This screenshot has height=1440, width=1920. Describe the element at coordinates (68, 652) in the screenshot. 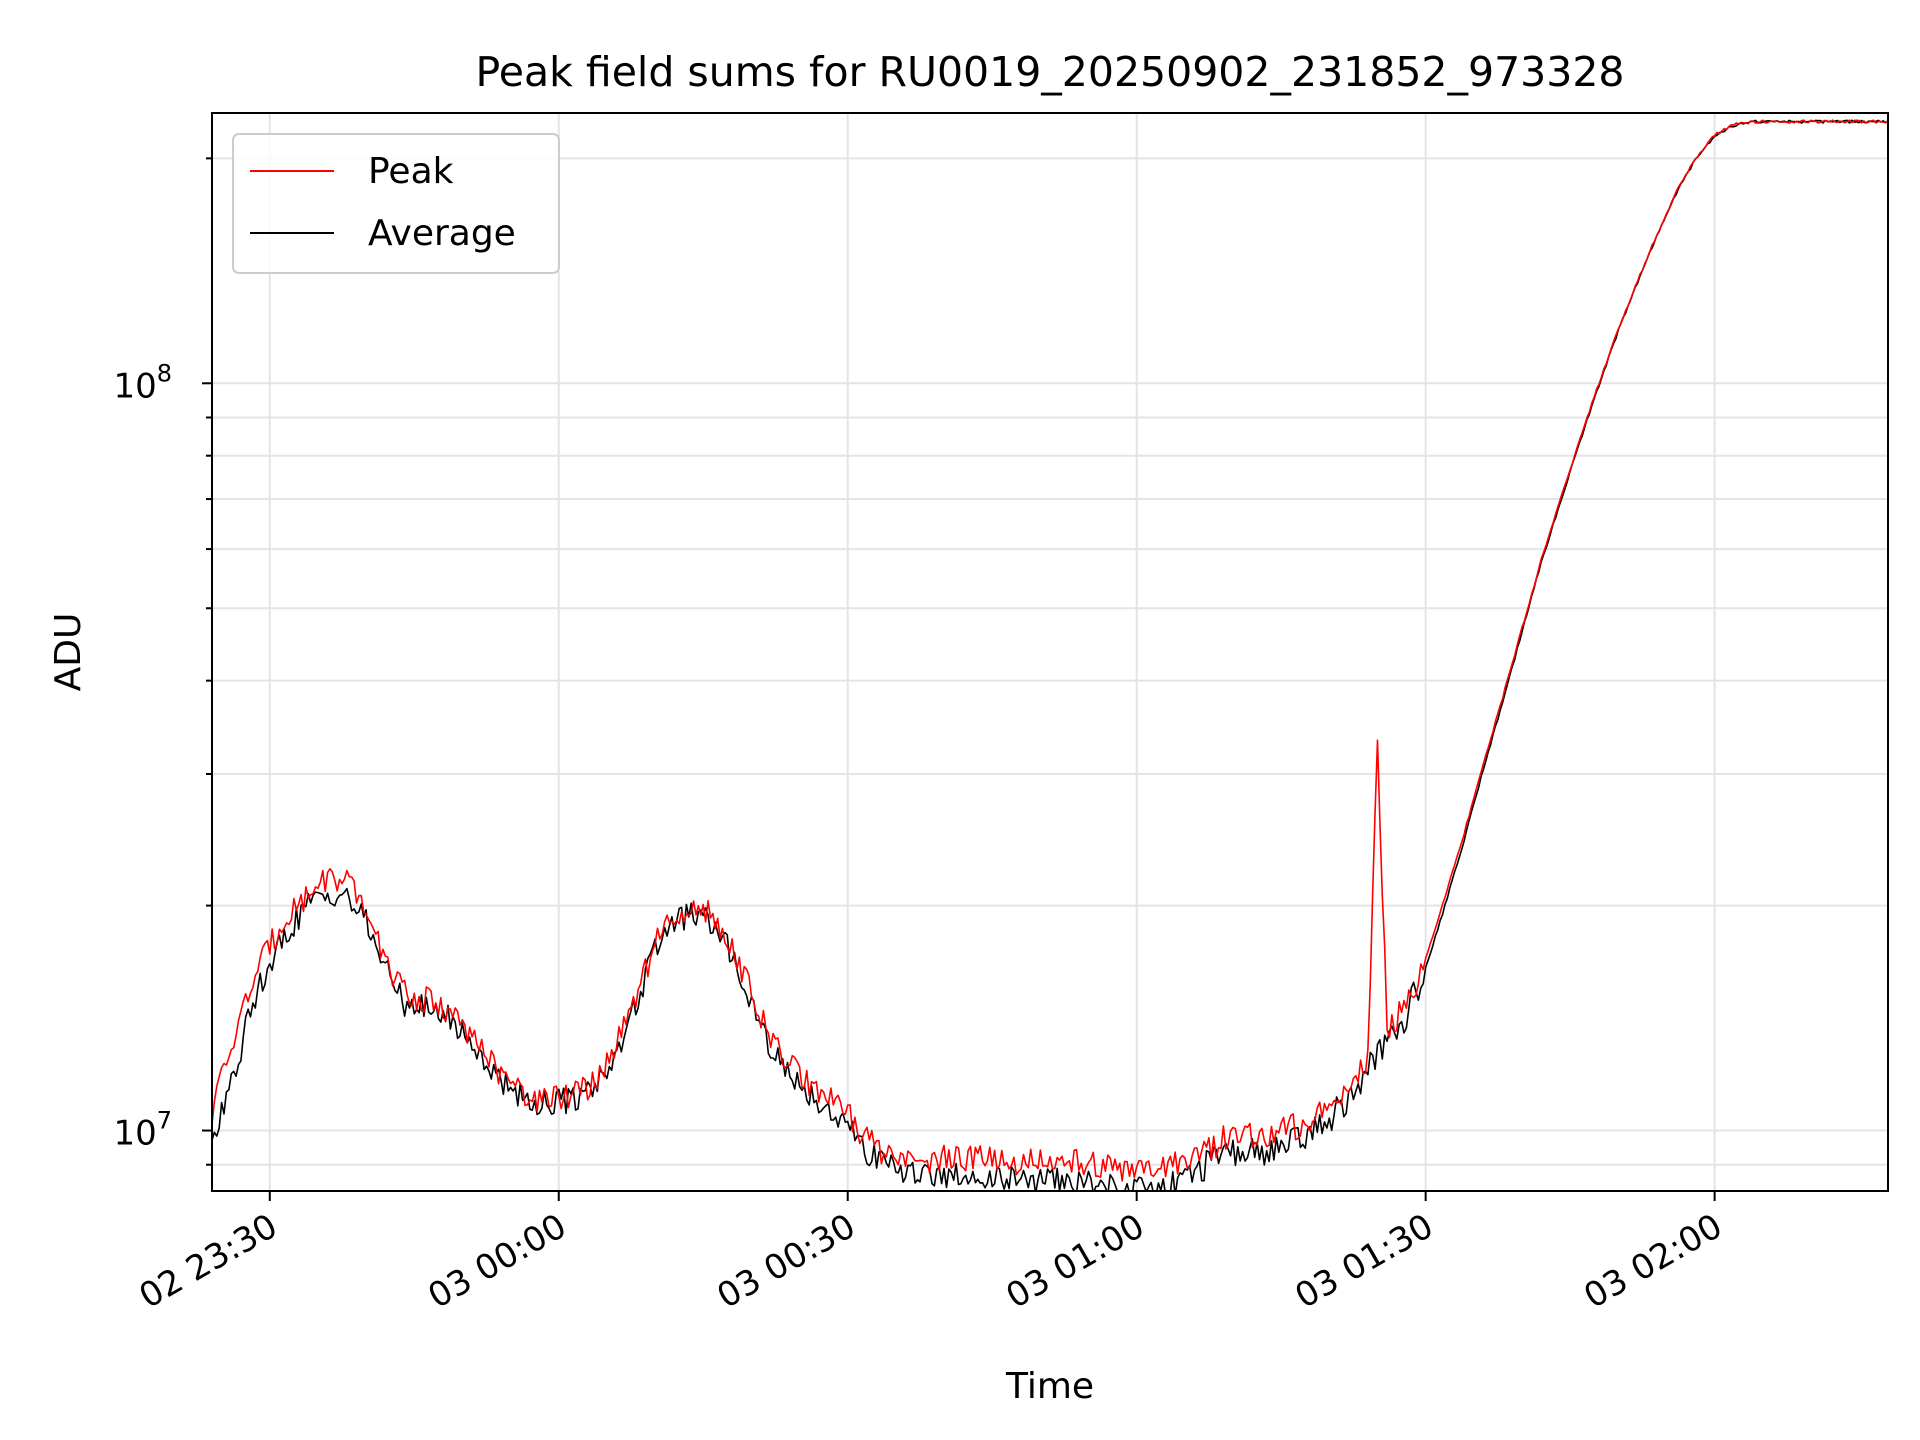

I see `y-axis-label: ADU` at that location.